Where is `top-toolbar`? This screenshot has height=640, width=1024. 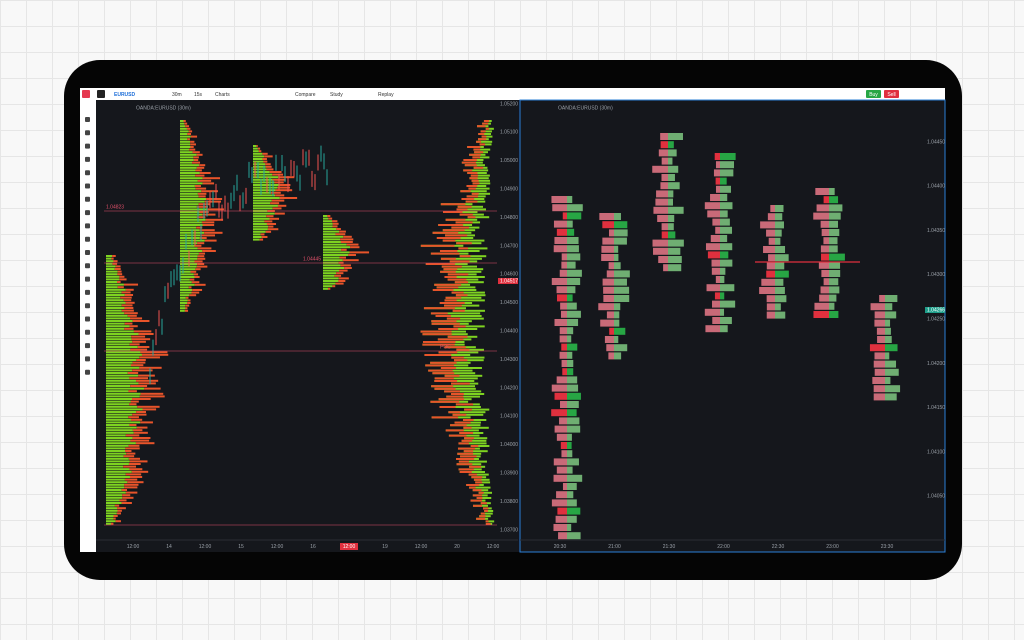 top-toolbar is located at coordinates (512, 94).